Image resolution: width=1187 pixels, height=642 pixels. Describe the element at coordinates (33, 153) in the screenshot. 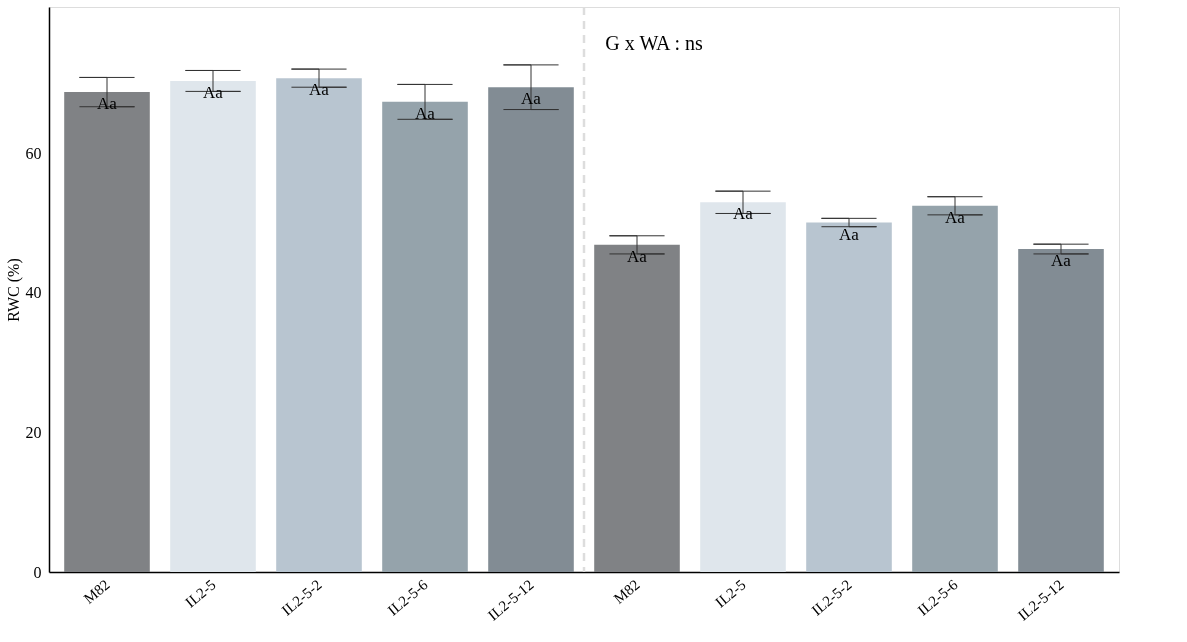

I see `y-tick-label: 60` at that location.